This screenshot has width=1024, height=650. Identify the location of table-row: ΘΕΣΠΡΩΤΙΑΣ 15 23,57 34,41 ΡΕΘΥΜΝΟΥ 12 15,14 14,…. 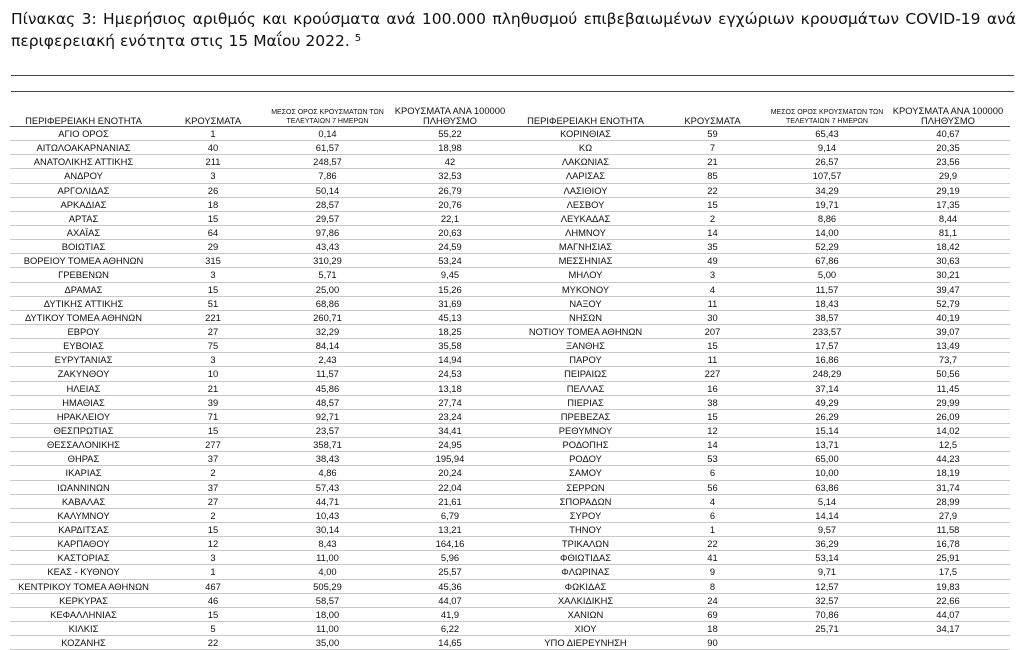
(510, 431).